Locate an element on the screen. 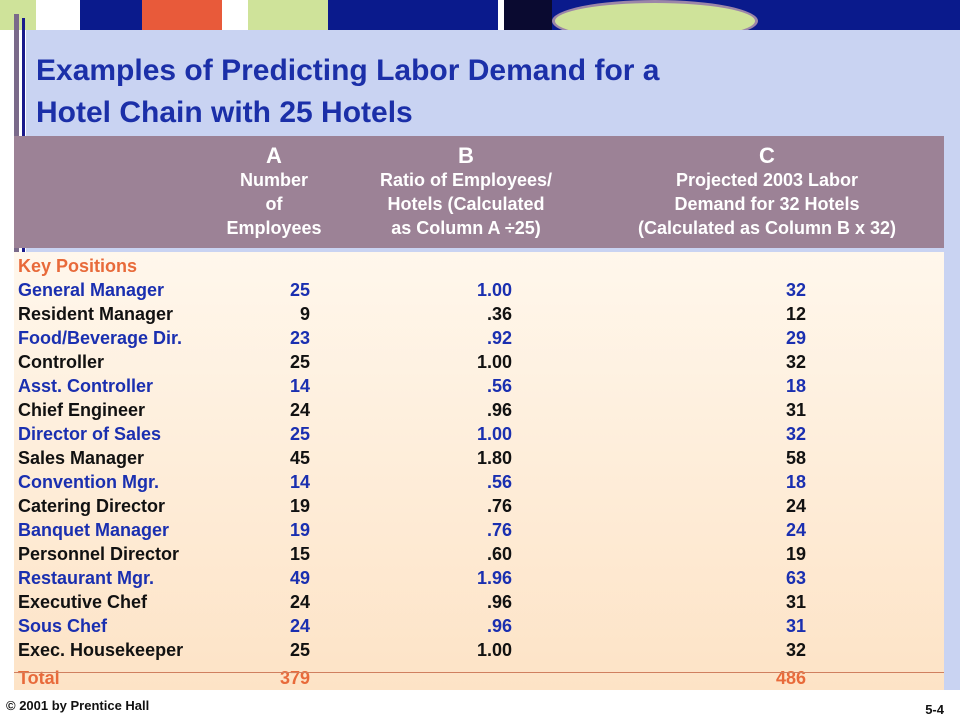  column-letter: B is located at coordinates (466, 155).